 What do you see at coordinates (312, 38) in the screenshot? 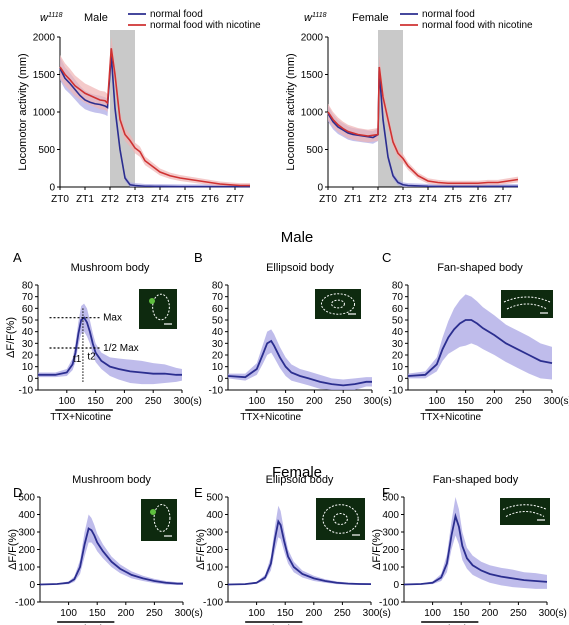
I see `y-tick-label: 2000` at bounding box center [312, 38].